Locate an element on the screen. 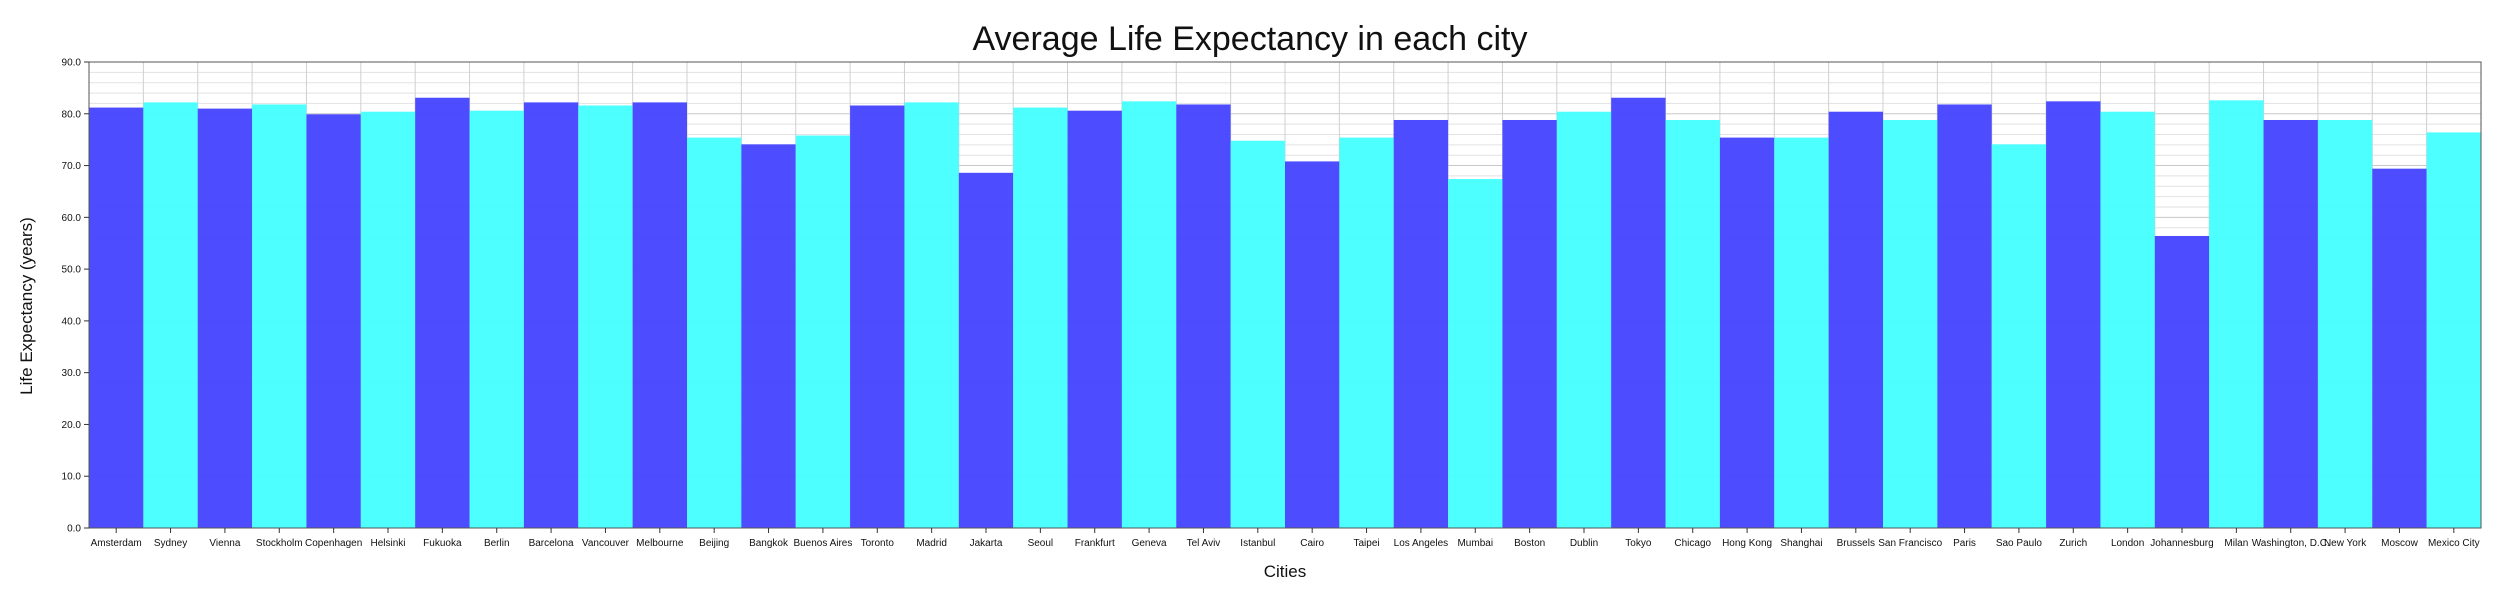 The image size is (2500, 600). x-tick-label: Helsinki is located at coordinates (387, 543).